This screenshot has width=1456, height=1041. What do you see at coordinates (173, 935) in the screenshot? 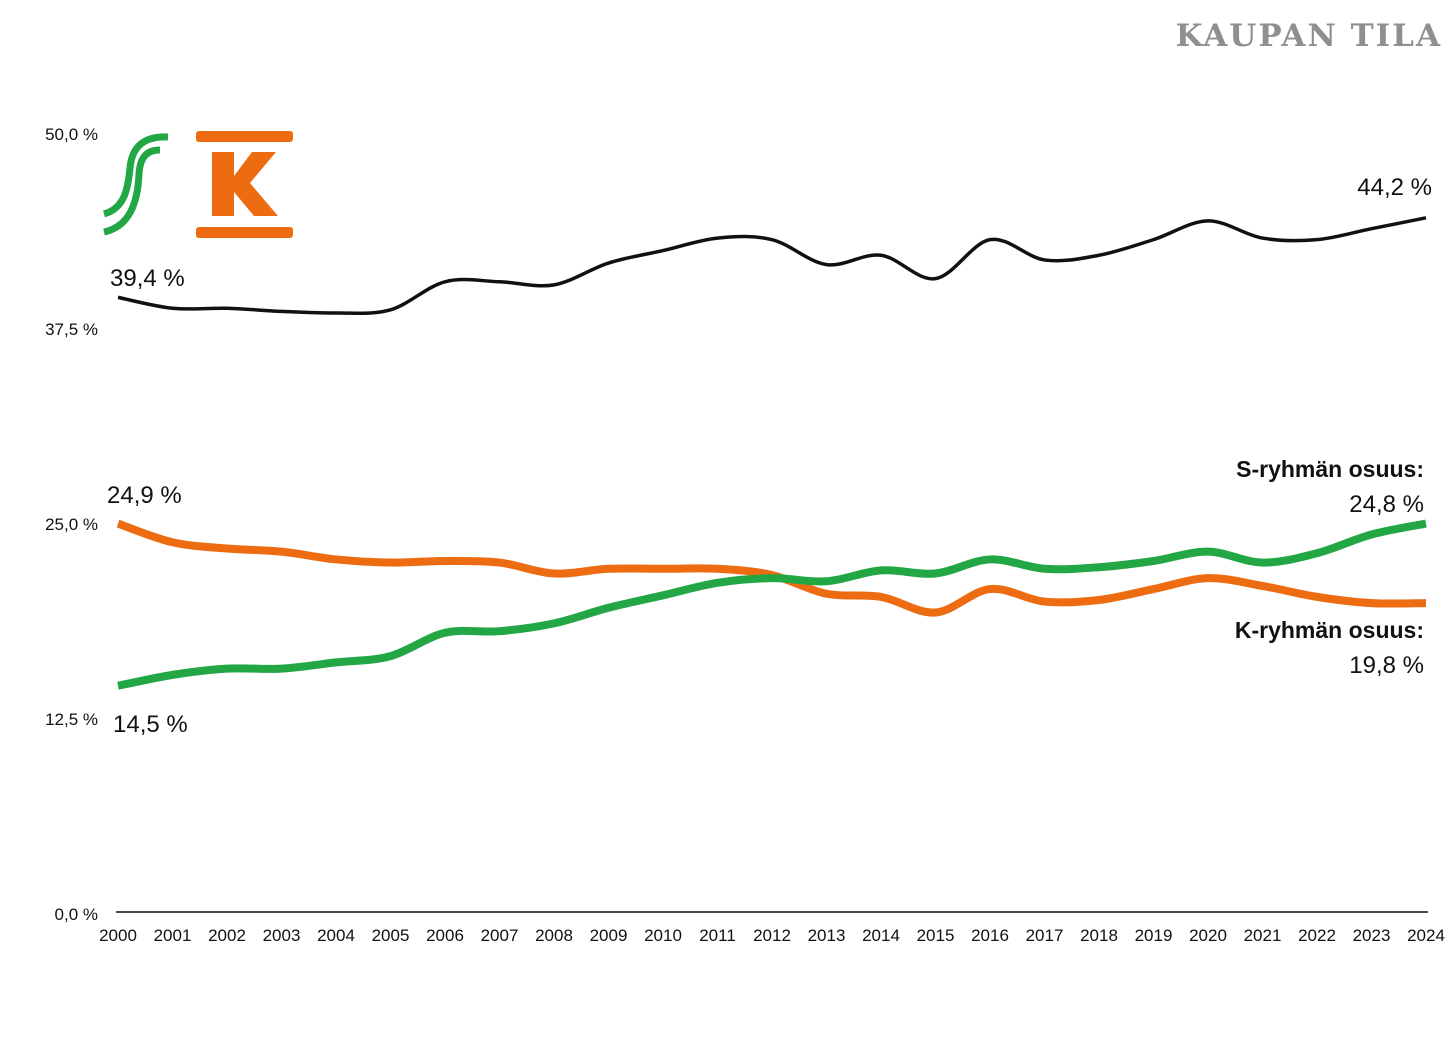
I see `x-tick-label: 2001` at bounding box center [173, 935].